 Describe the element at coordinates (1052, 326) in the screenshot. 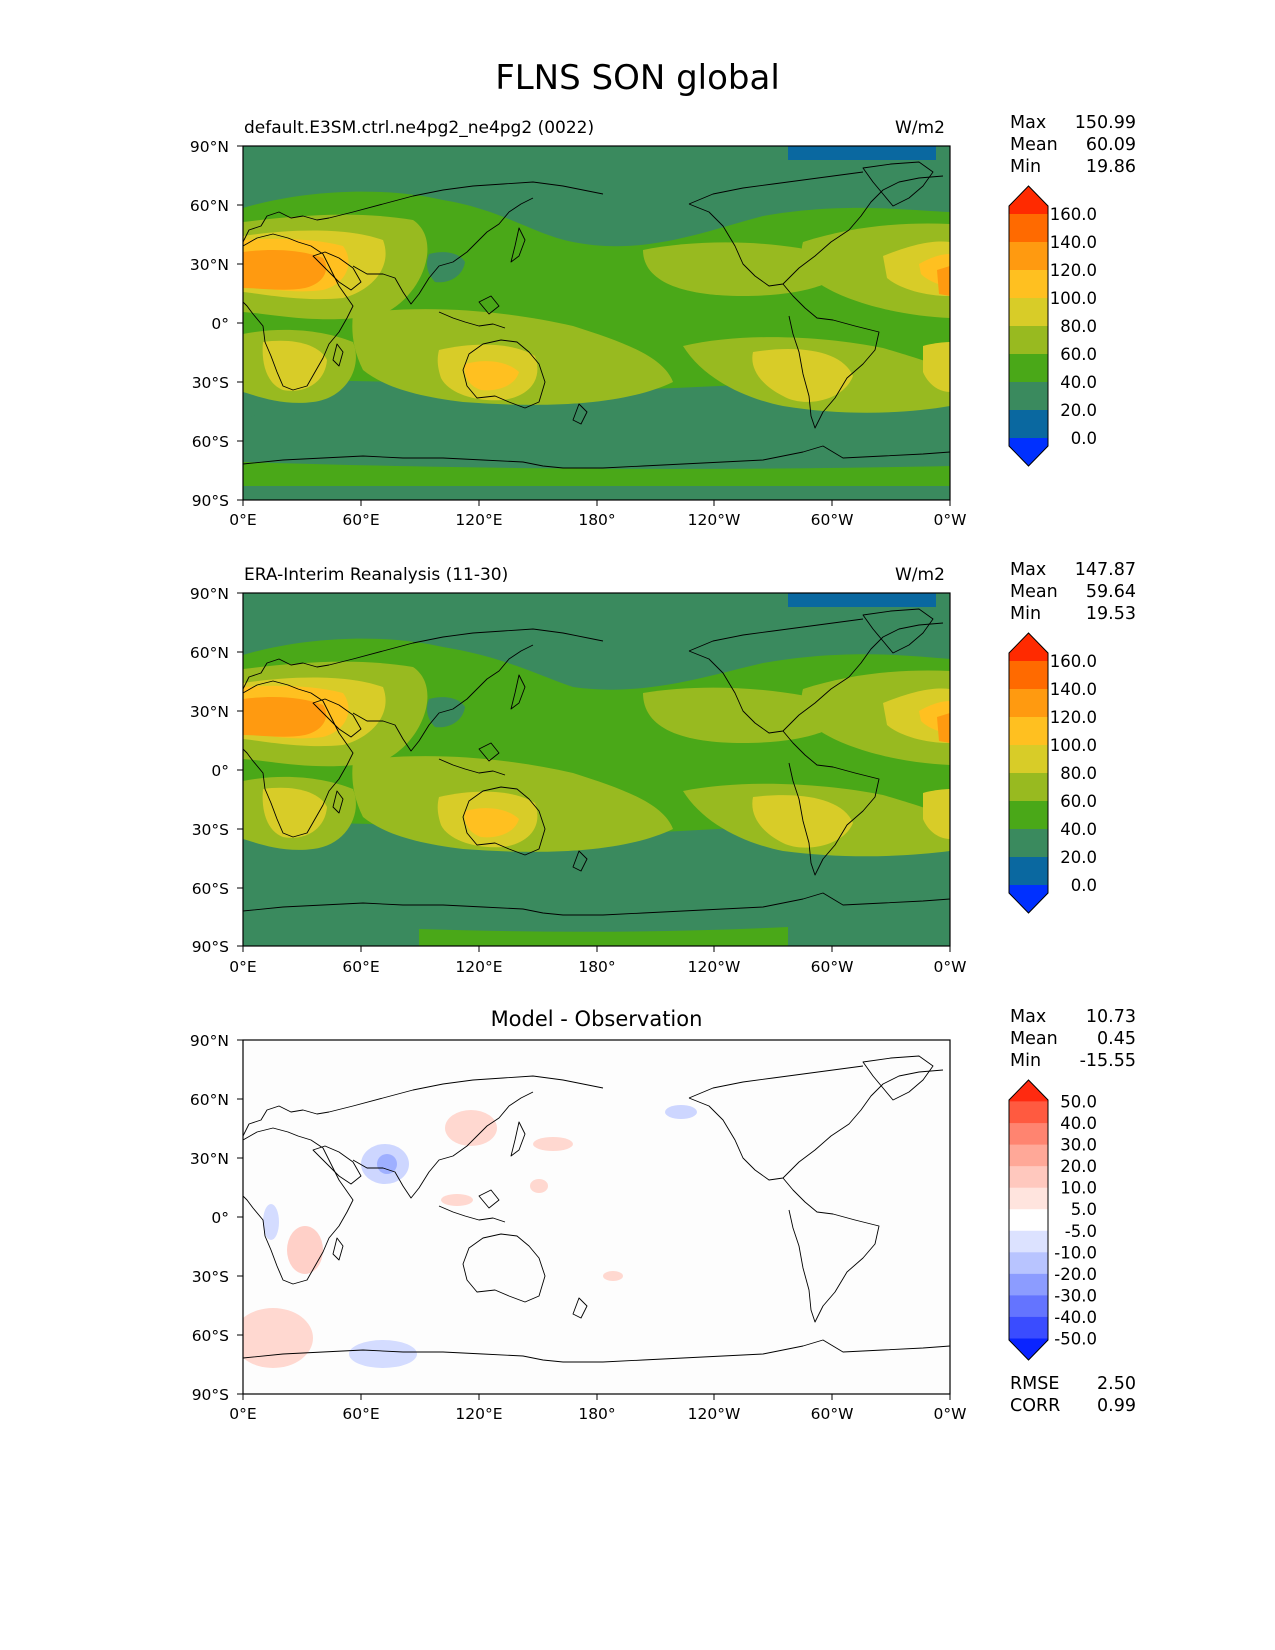

I see `model-colorbar: 160.0 140.0 120.0 100.0 80.0 60.0 40.0 20.0 0.0` at that location.